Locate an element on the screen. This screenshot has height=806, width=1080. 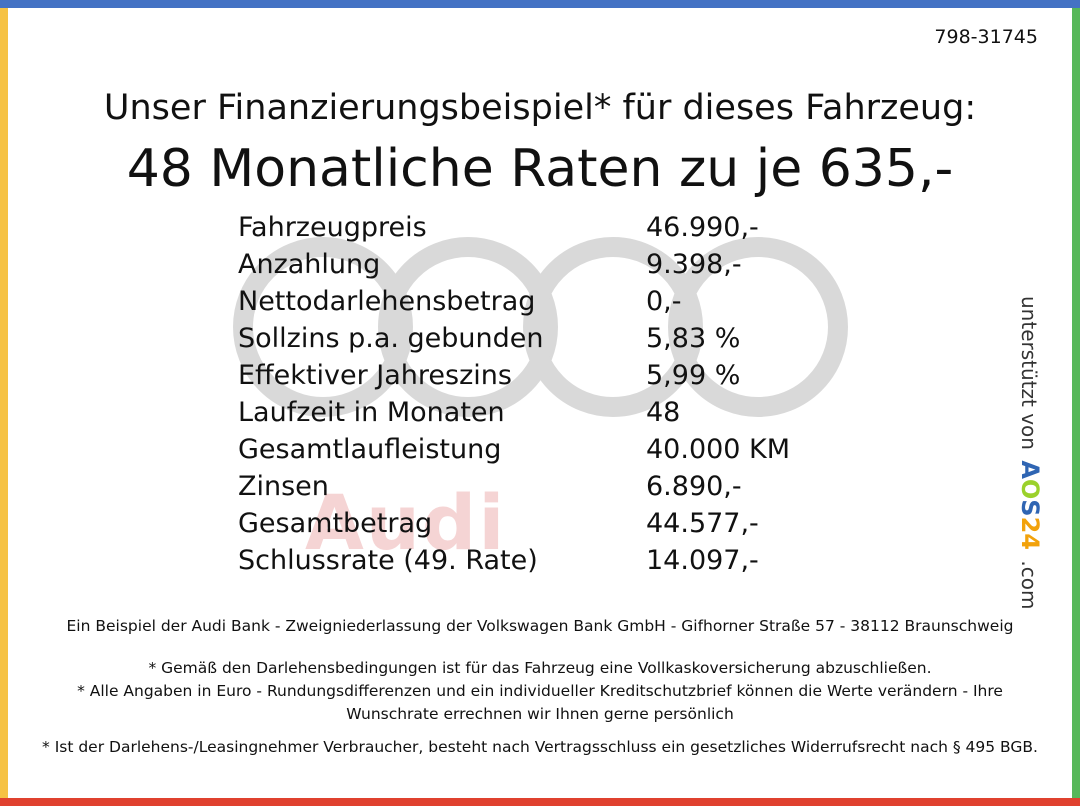
row-value: 46.990,- is located at coordinates (702, 227).